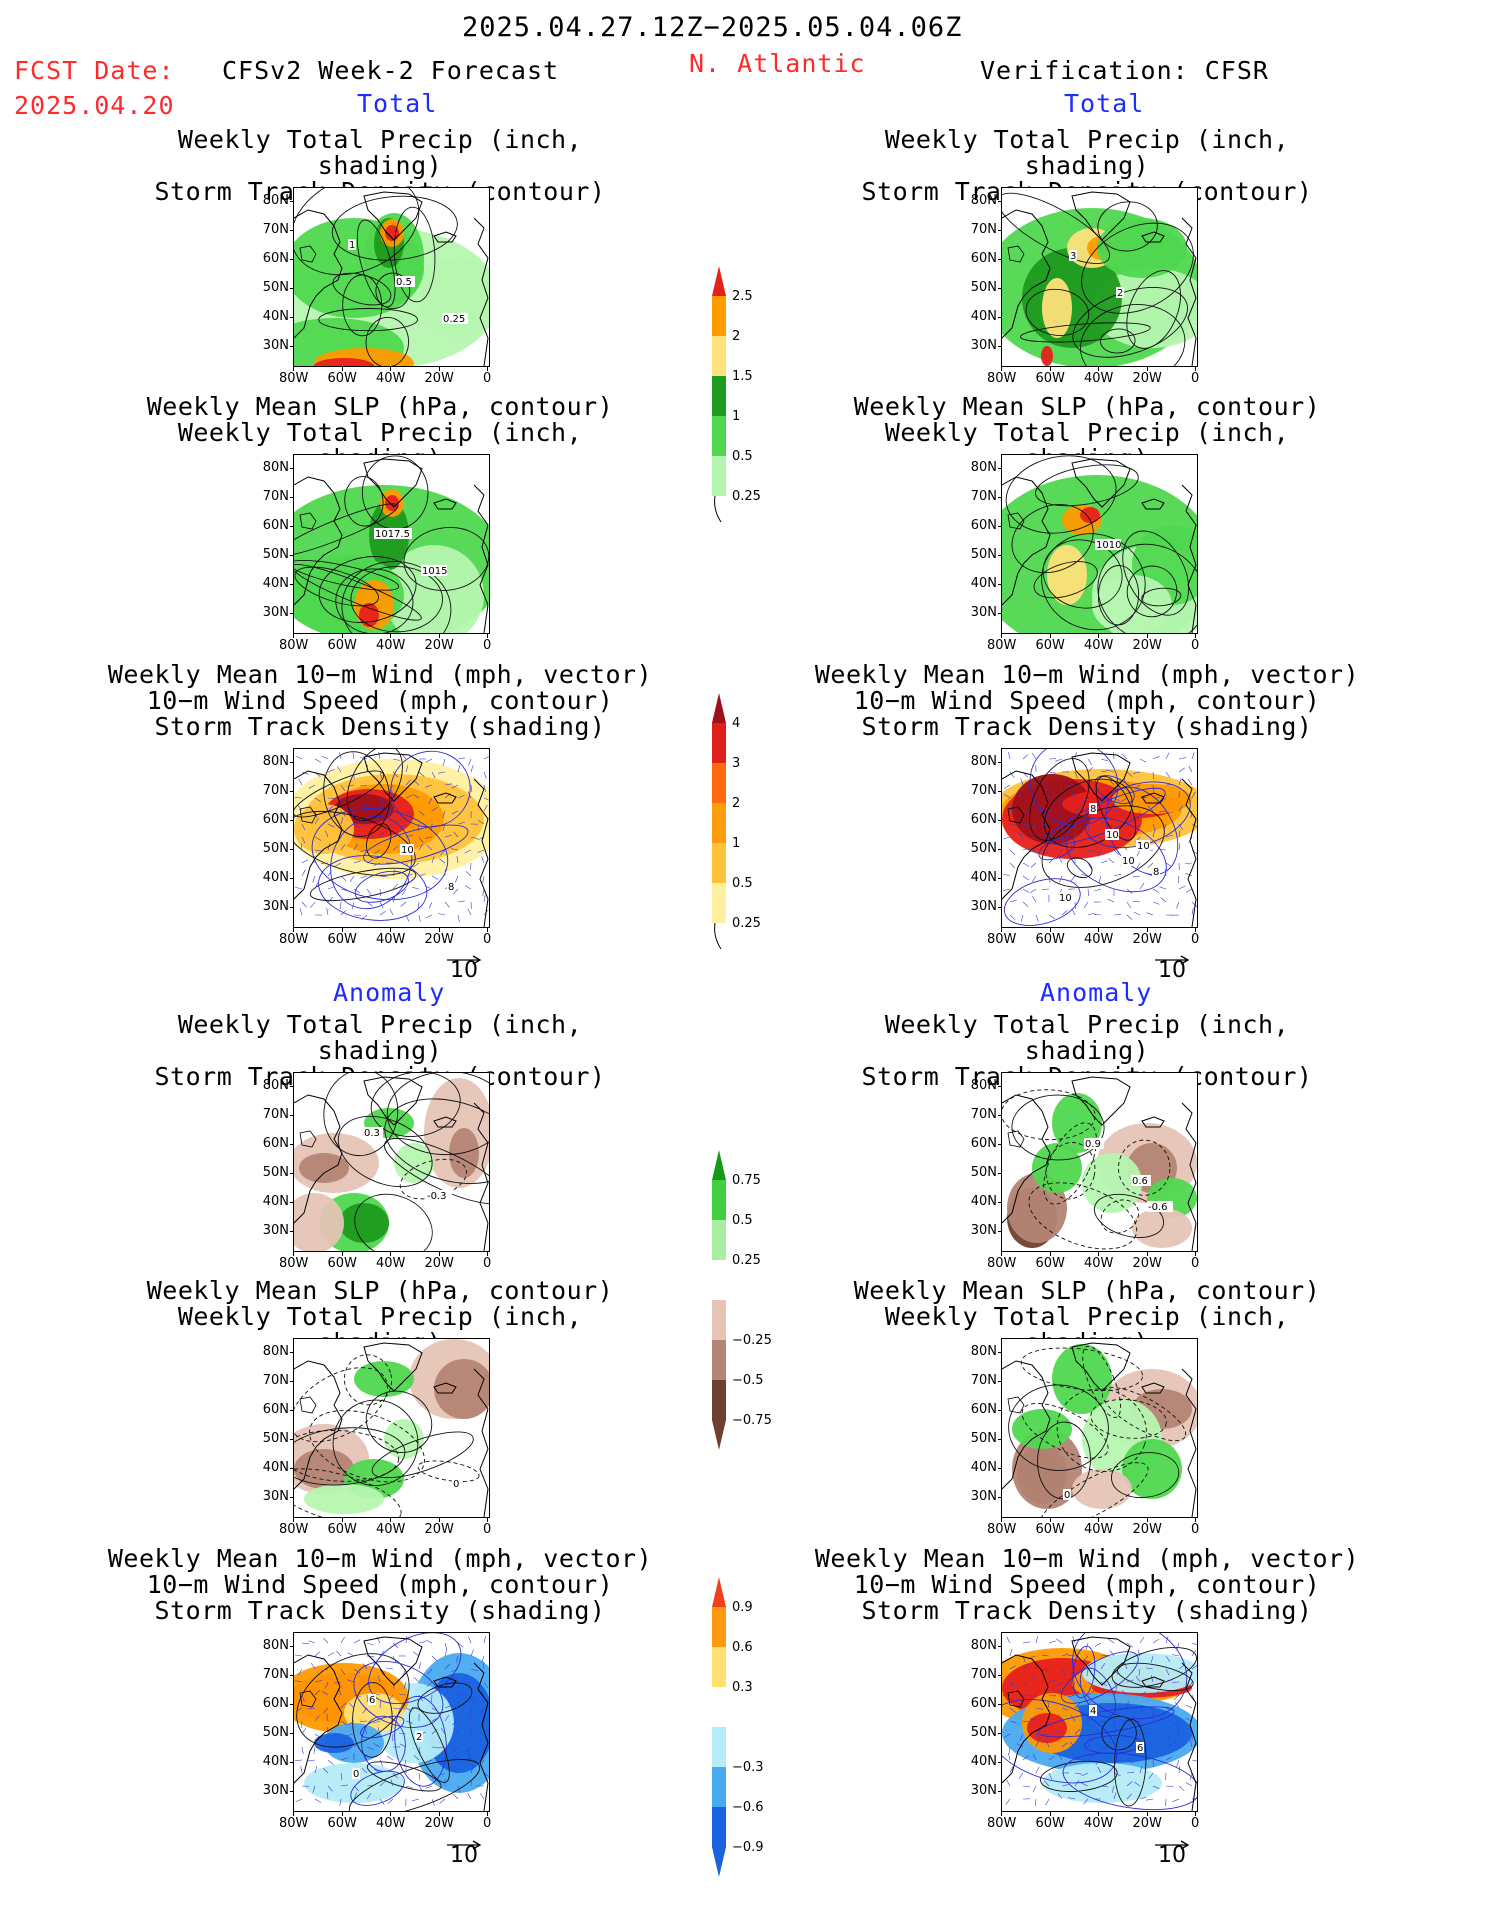  Describe the element at coordinates (757, 418) in the screenshot. I see `total-precip-colorbar: 2.5 2 1.5 1 0.5 0.25` at that location.